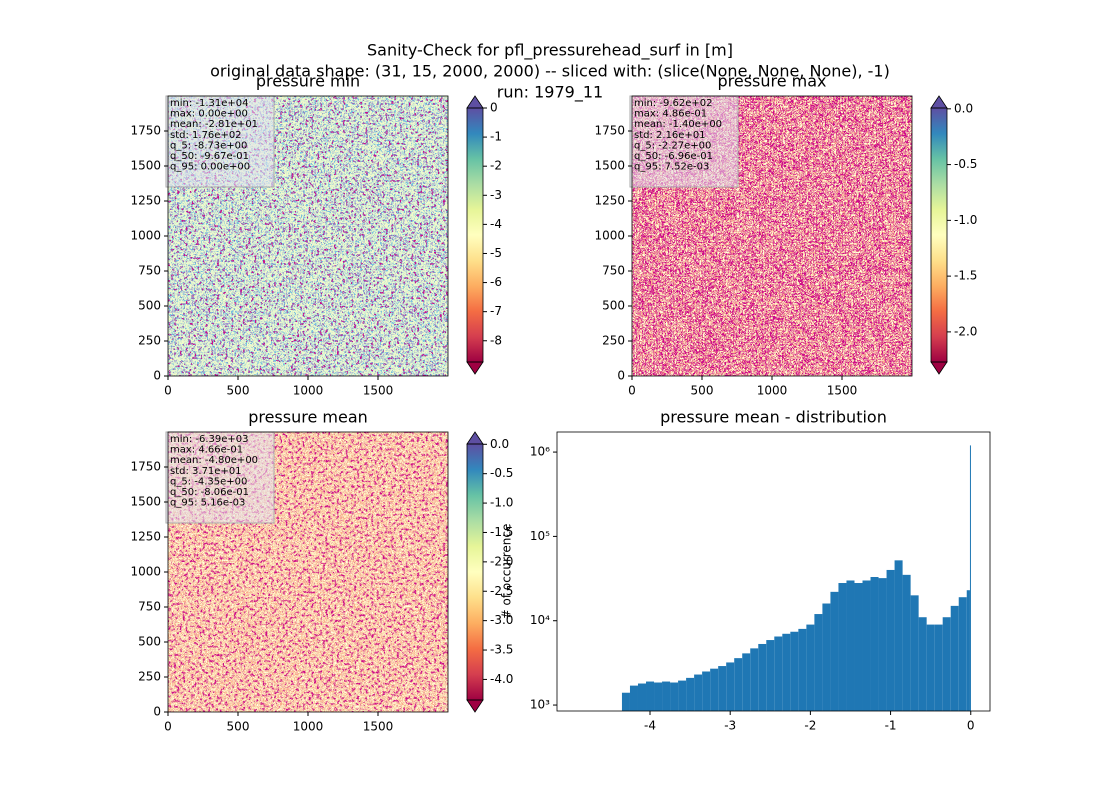 The image size is (1100, 800). What do you see at coordinates (621, 376) in the screenshot?
I see `y-tick-label: 0` at bounding box center [621, 376].